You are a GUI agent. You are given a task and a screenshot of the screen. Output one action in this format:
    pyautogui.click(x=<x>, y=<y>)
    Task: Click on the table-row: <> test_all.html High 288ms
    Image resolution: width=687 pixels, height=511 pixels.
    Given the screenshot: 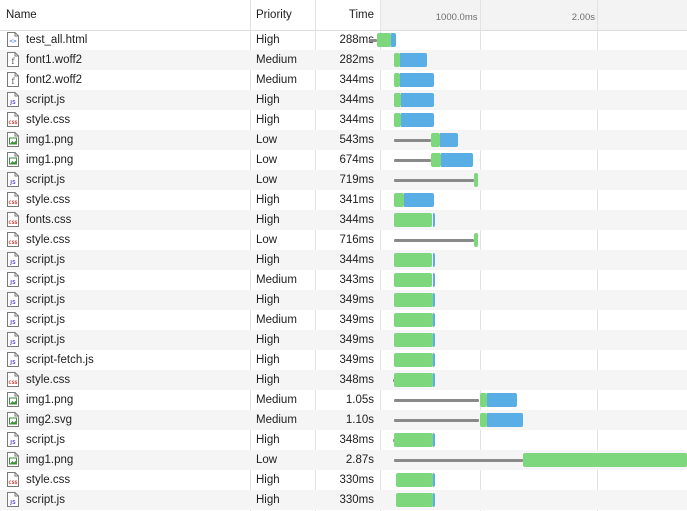 What is the action you would take?
    pyautogui.click(x=343, y=40)
    